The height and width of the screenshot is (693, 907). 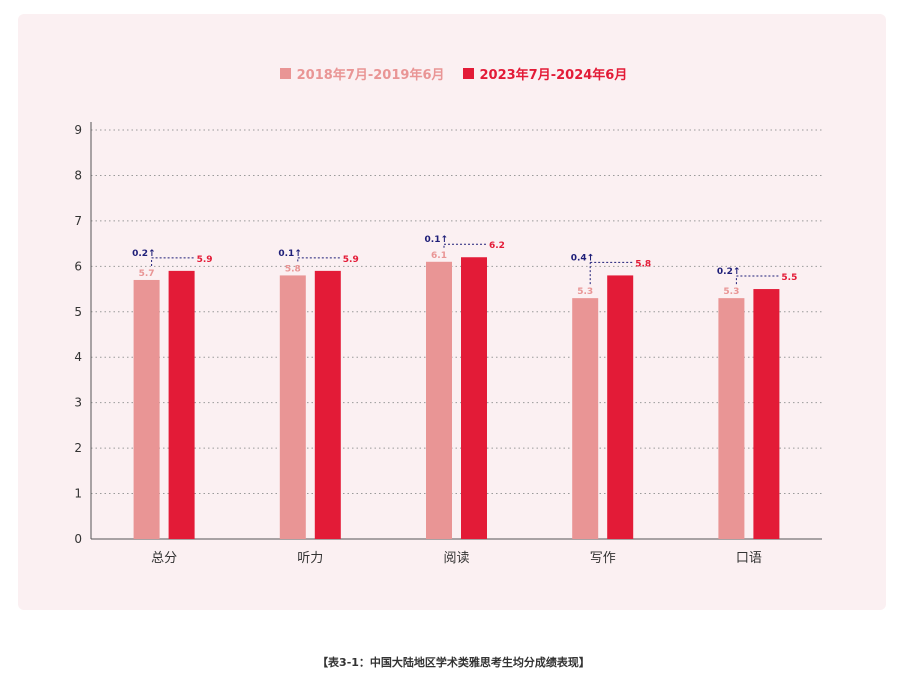 I want to click on data-label-series-2: 5.8, so click(x=643, y=264).